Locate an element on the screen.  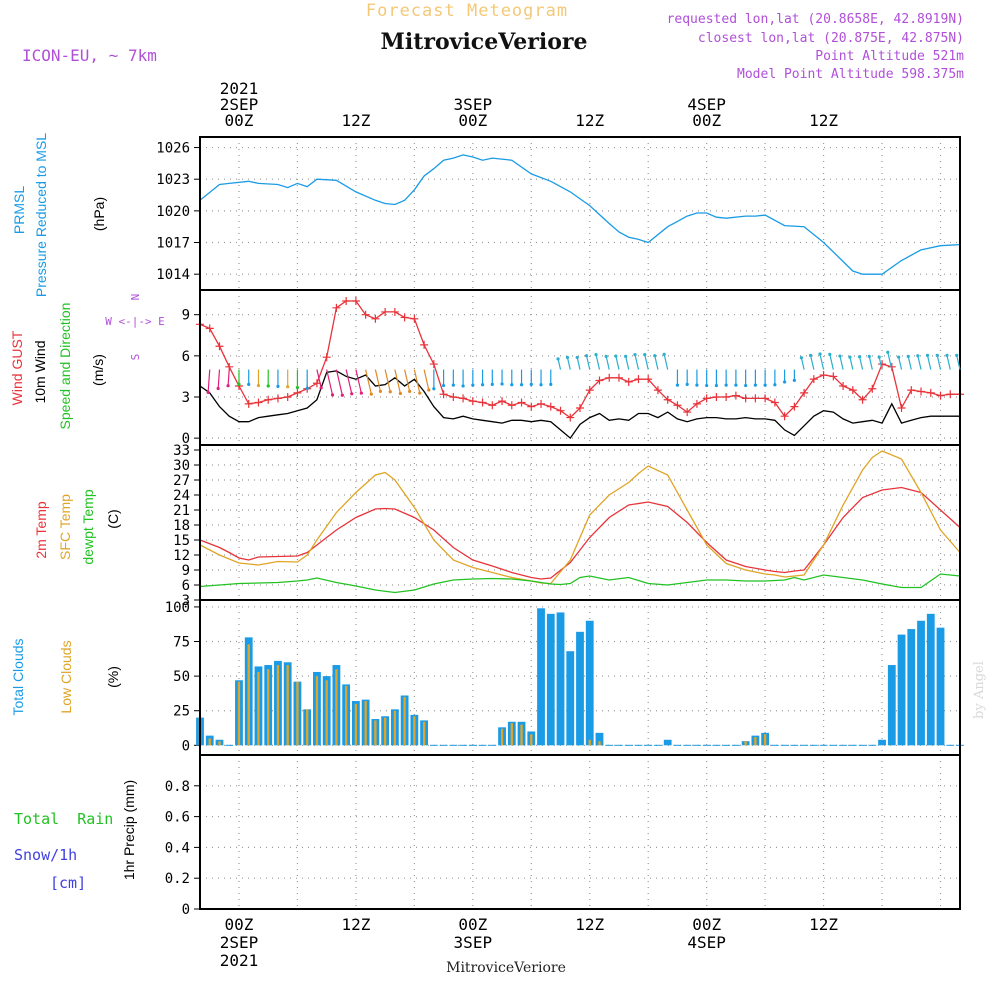
series-sfc-temp is located at coordinates (580, 517).